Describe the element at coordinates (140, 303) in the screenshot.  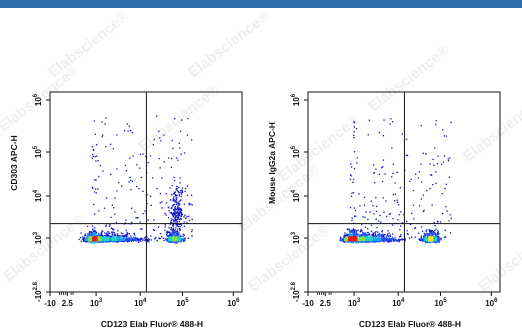
I see `x-tick-label: 104` at that location.